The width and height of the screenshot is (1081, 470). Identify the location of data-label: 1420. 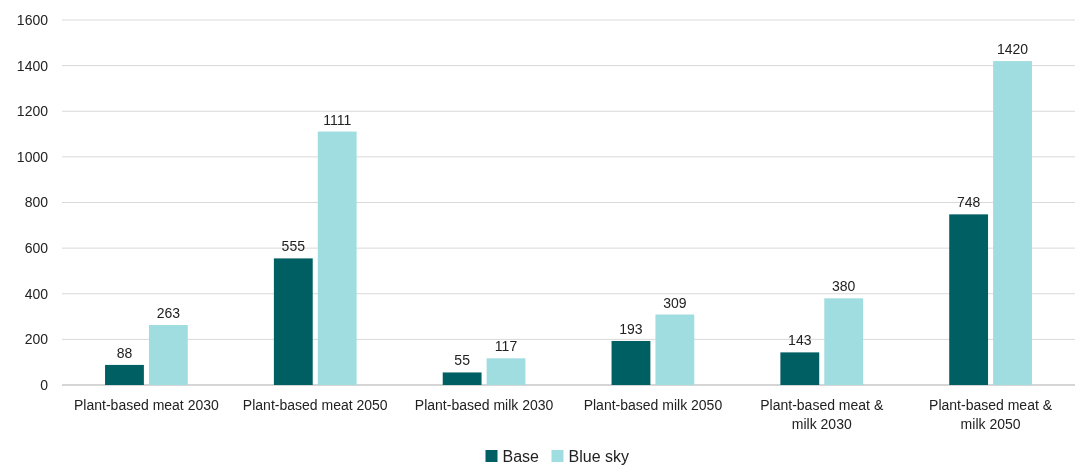
(1012, 49).